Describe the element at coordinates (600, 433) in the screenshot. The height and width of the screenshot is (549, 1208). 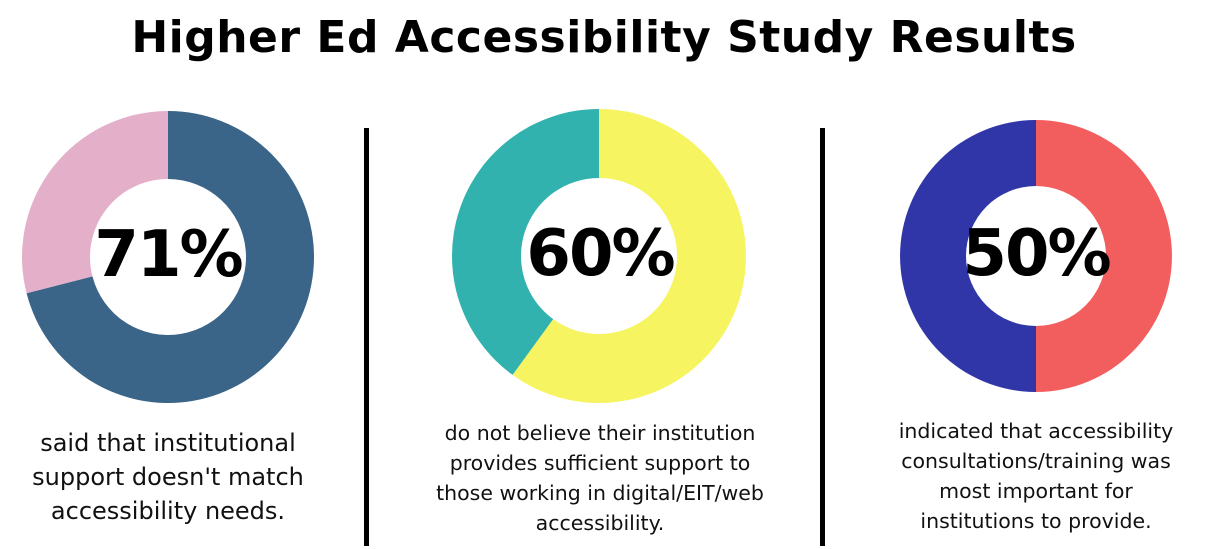
I see `caption-2-line: do not believe their institution` at that location.